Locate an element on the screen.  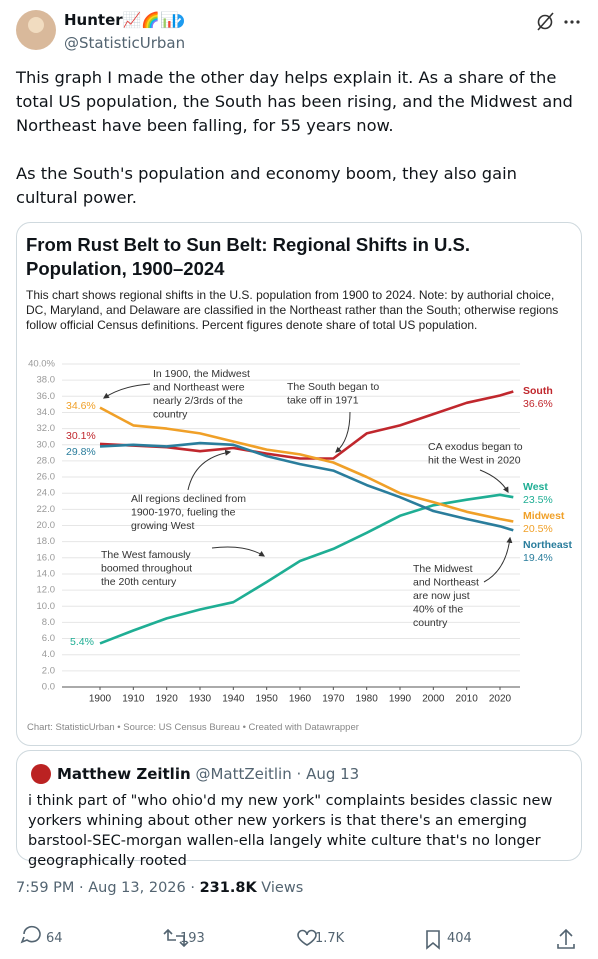
y-tick-label: 20.0 is located at coordinates (46, 525).